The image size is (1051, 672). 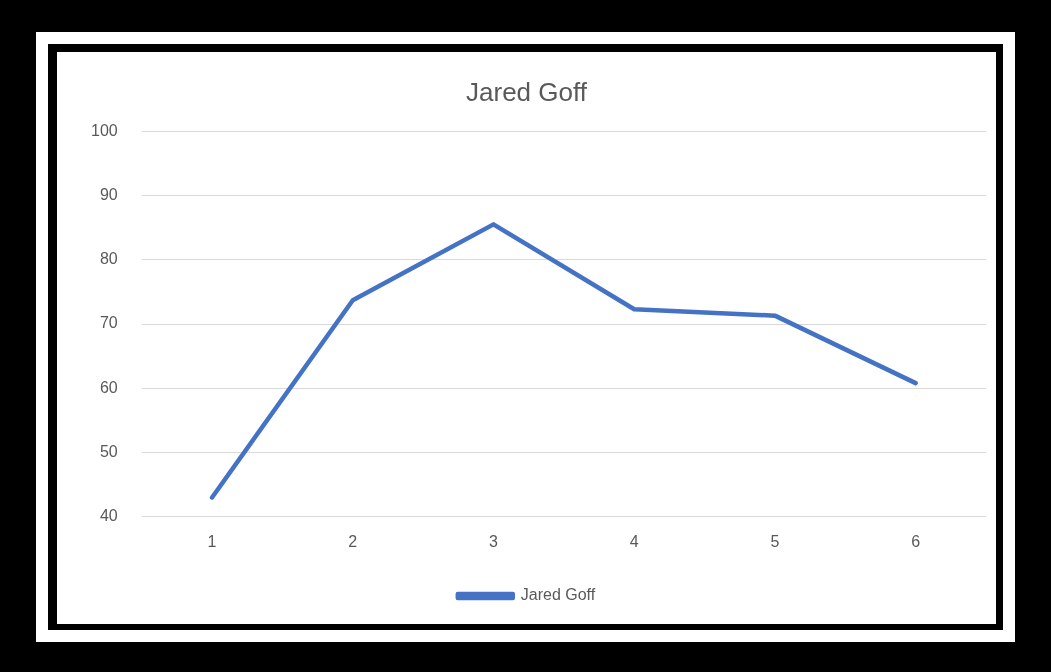 I want to click on x-tick-label: 2, so click(x=353, y=541).